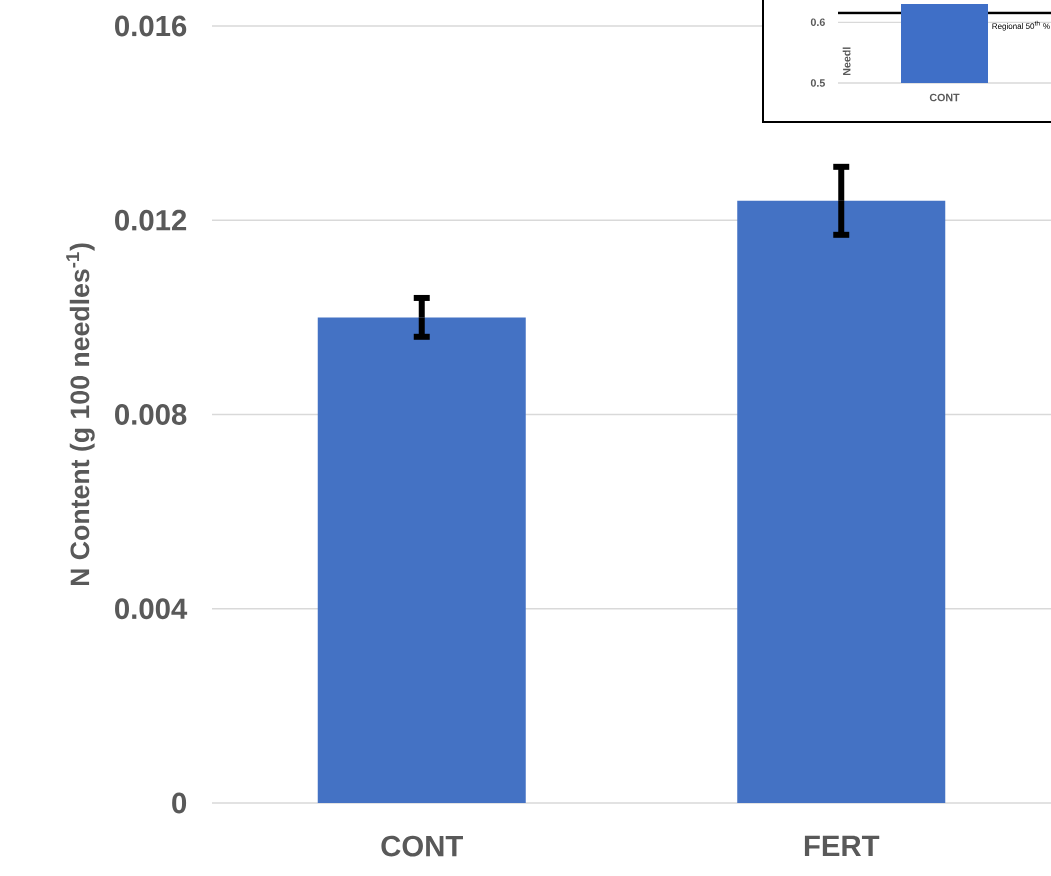  I want to click on ref-line-label: Regional 50$^{th}$ %, so click(1021, 25).